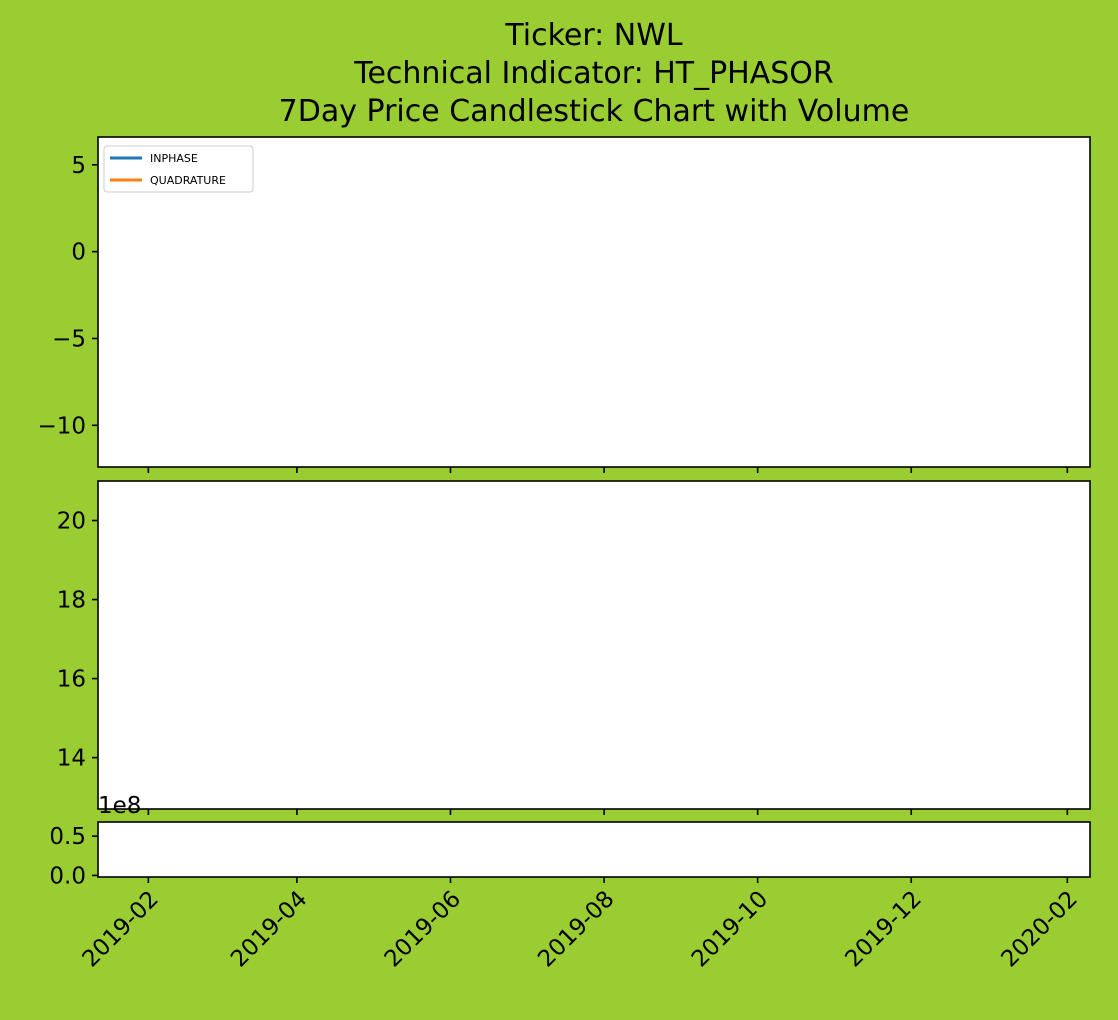 The width and height of the screenshot is (1118, 1020). What do you see at coordinates (730, 929) in the screenshot?
I see `xtick-label-4: 2019-10` at bounding box center [730, 929].